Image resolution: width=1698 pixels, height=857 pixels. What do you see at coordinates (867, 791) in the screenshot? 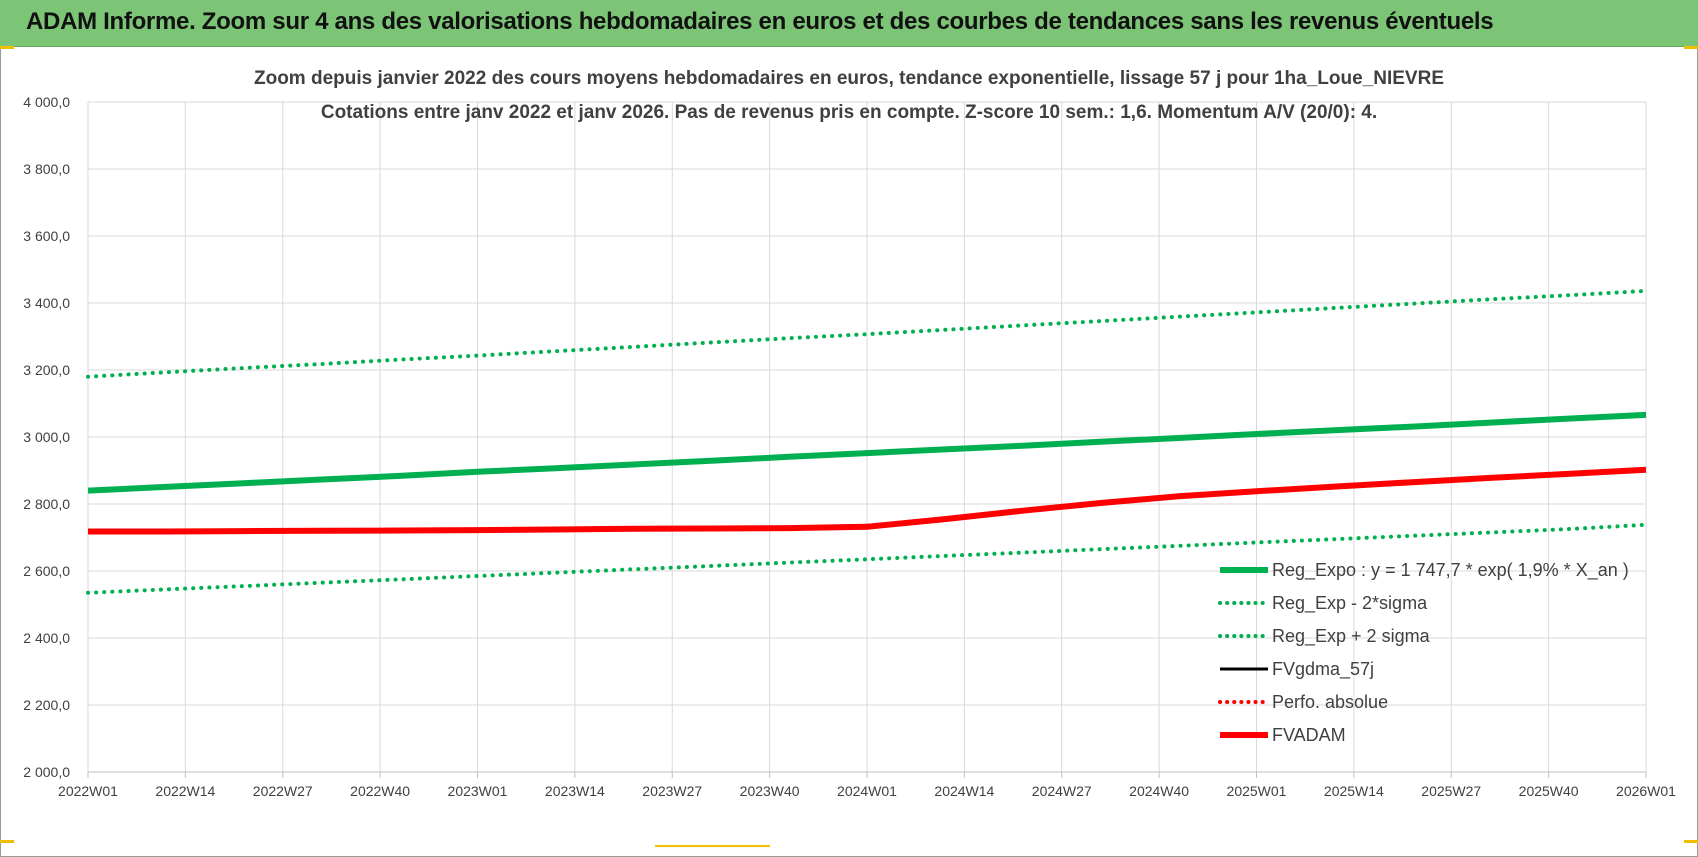
I see `x-tick-label: 2024W01` at bounding box center [867, 791].